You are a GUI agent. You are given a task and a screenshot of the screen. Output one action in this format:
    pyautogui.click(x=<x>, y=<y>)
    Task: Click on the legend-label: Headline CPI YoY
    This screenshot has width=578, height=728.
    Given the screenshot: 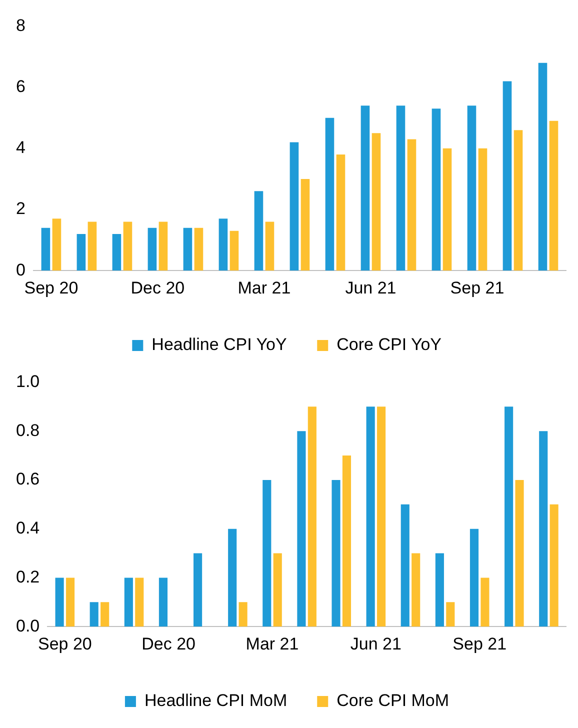 What is the action you would take?
    pyautogui.click(x=219, y=344)
    